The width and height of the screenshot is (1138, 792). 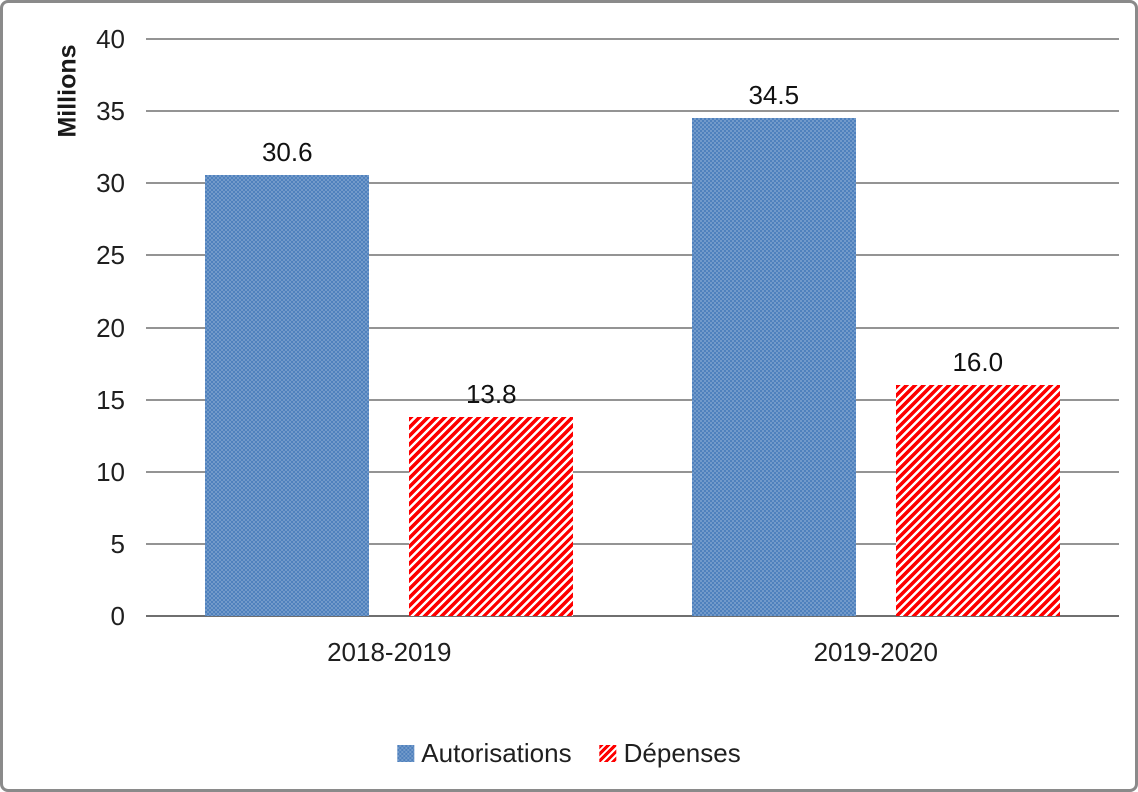 What do you see at coordinates (389, 652) in the screenshot?
I see `x-axis-category-label: 2018-2019` at bounding box center [389, 652].